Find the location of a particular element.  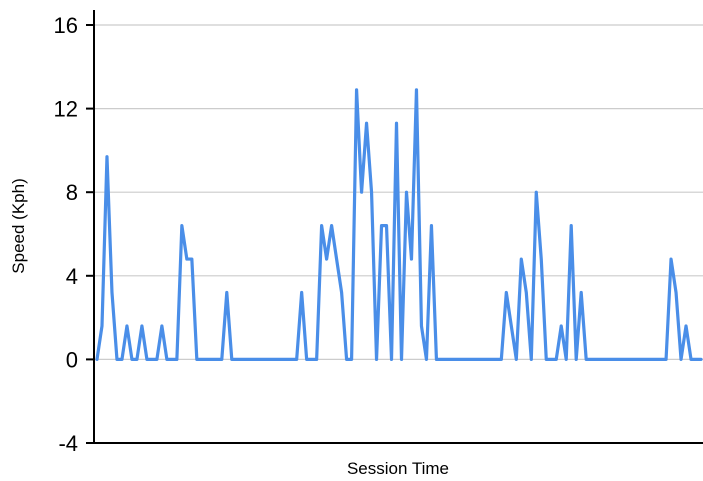

x-axis-title: Session Time is located at coordinates (398, 468).